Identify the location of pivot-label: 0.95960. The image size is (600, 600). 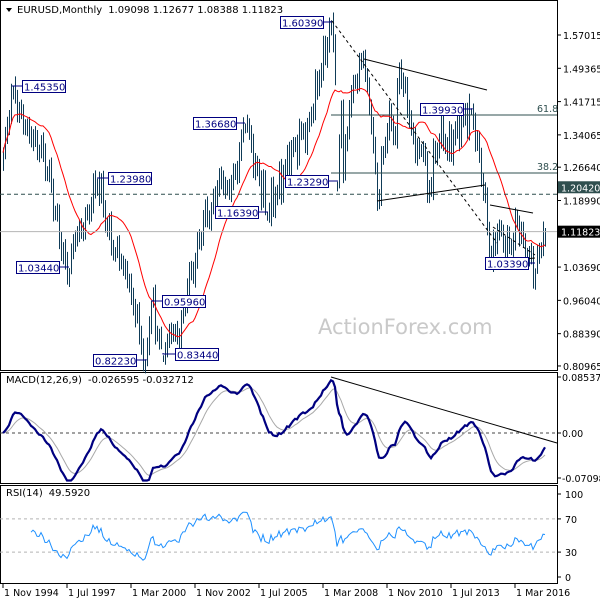
(184, 303).